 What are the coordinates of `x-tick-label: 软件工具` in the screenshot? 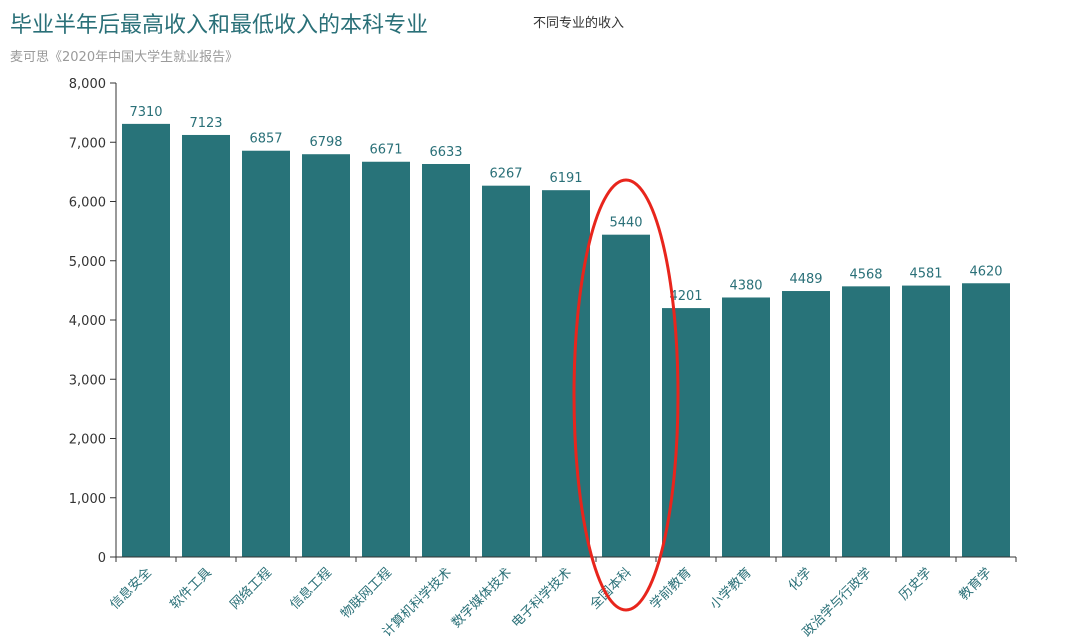 It's located at (190, 588).